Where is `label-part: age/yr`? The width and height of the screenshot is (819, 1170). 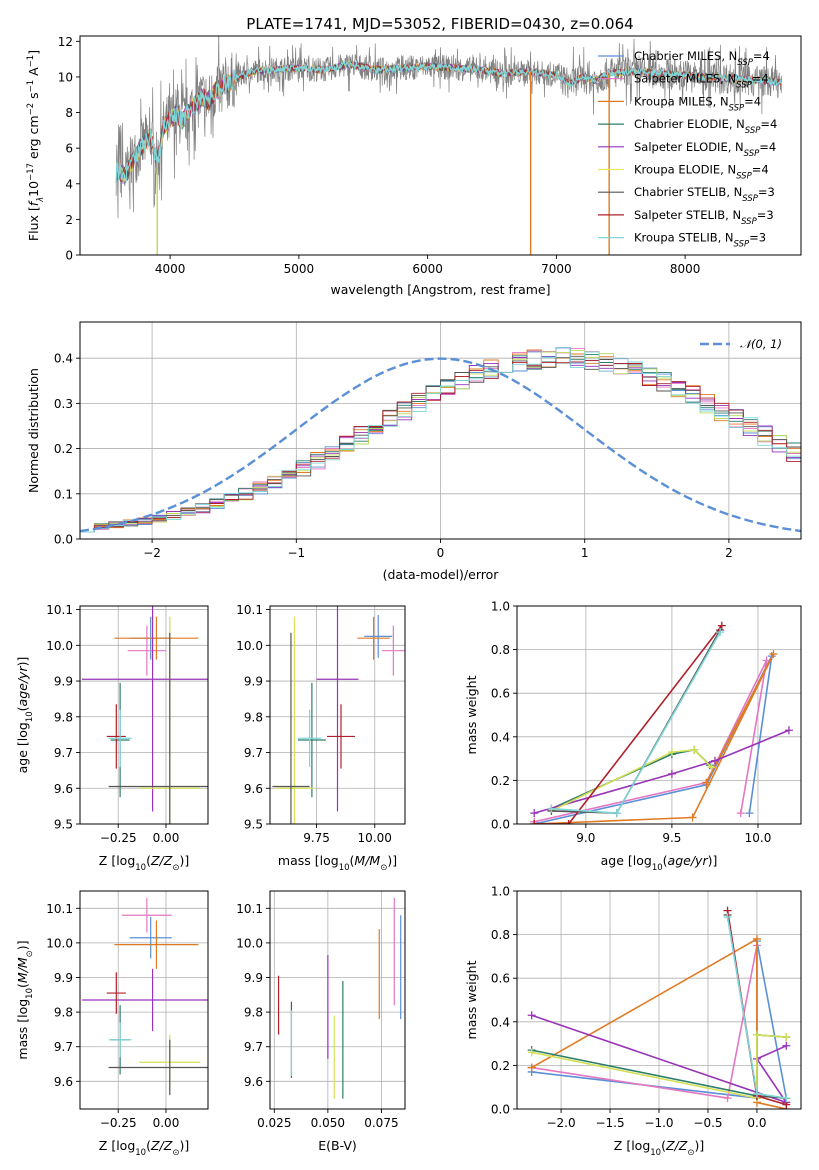
label-part: age/yr is located at coordinates (22, 686).